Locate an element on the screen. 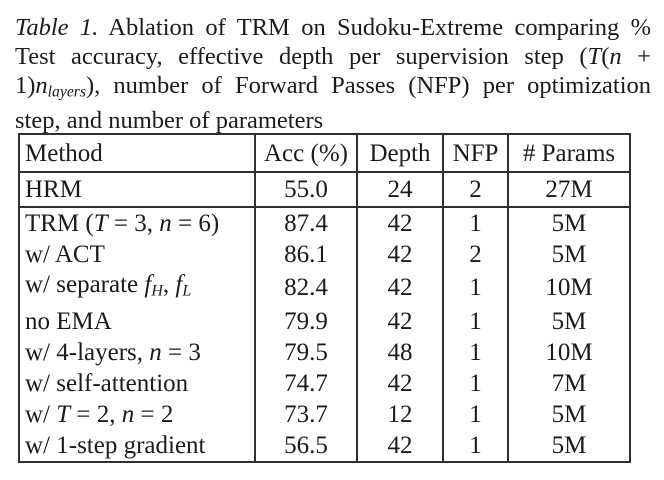  acc-cell: 74.7 is located at coordinates (305, 383).